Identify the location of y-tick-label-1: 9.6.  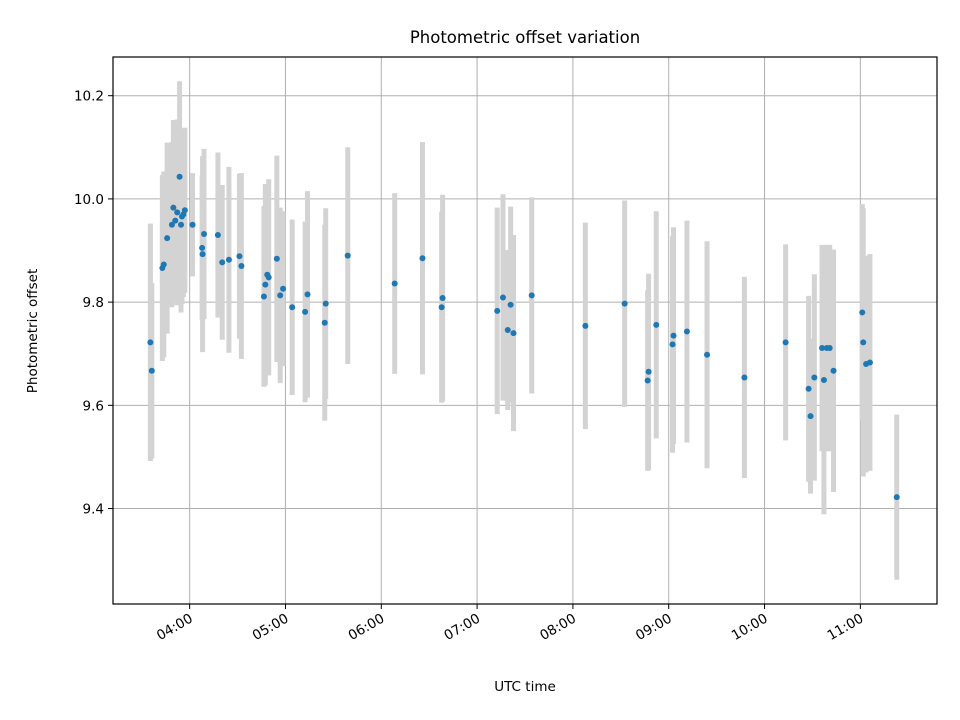
(93, 406).